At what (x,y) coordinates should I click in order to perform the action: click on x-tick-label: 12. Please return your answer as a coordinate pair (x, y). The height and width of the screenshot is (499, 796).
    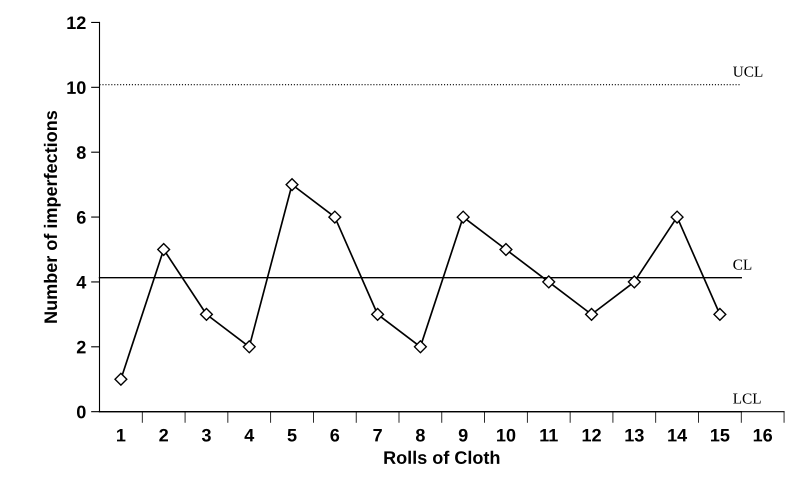
    Looking at the image, I should click on (591, 435).